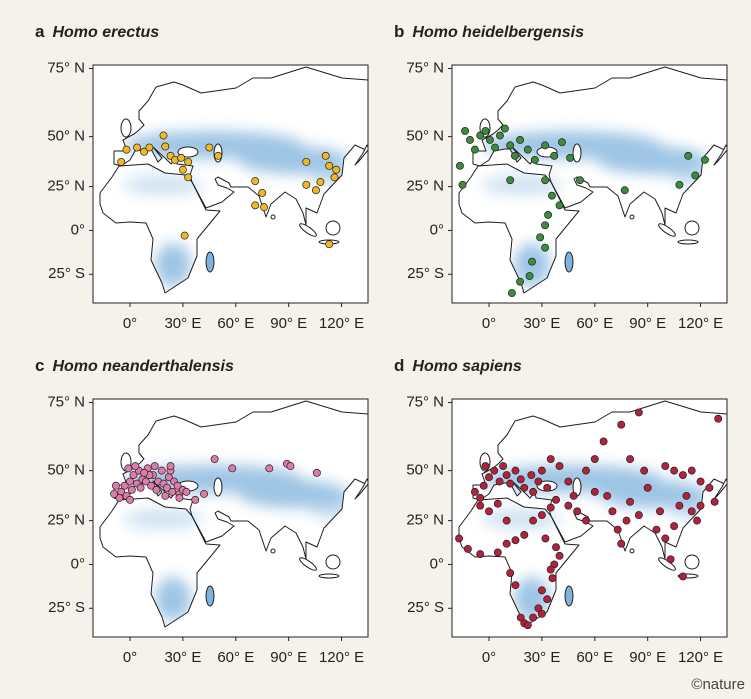 This screenshot has width=751, height=699. What do you see at coordinates (229, 190) in the screenshot?
I see `site-points` at bounding box center [229, 190].